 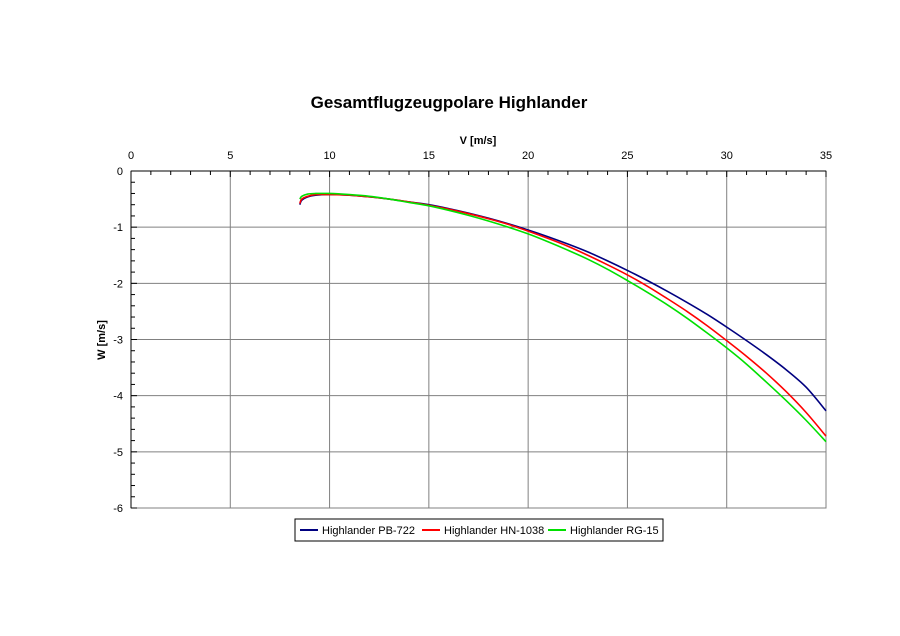 I want to click on y-tick-label: 0, so click(x=120, y=172).